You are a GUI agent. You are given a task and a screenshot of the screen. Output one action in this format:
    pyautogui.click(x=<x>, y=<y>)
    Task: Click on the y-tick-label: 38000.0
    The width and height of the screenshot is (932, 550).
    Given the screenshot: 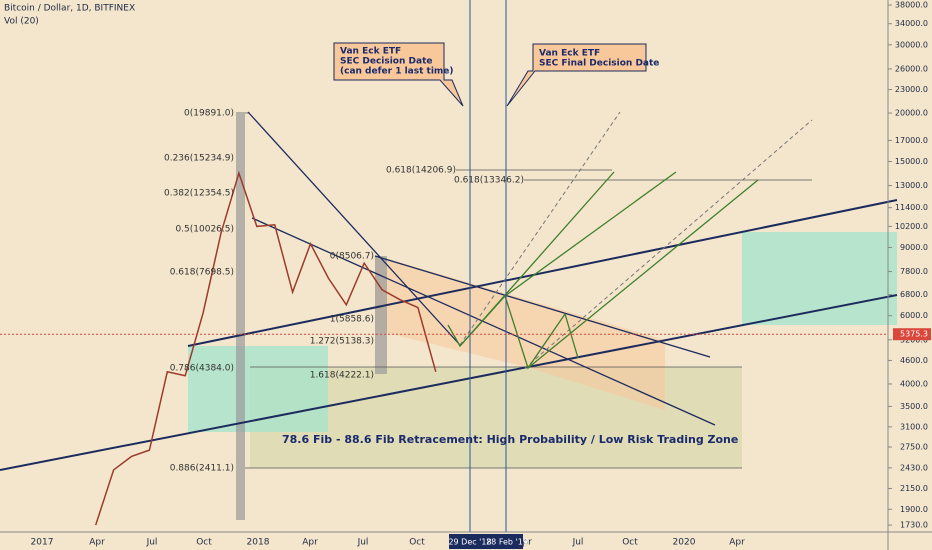 What is the action you would take?
    pyautogui.click(x=911, y=5)
    